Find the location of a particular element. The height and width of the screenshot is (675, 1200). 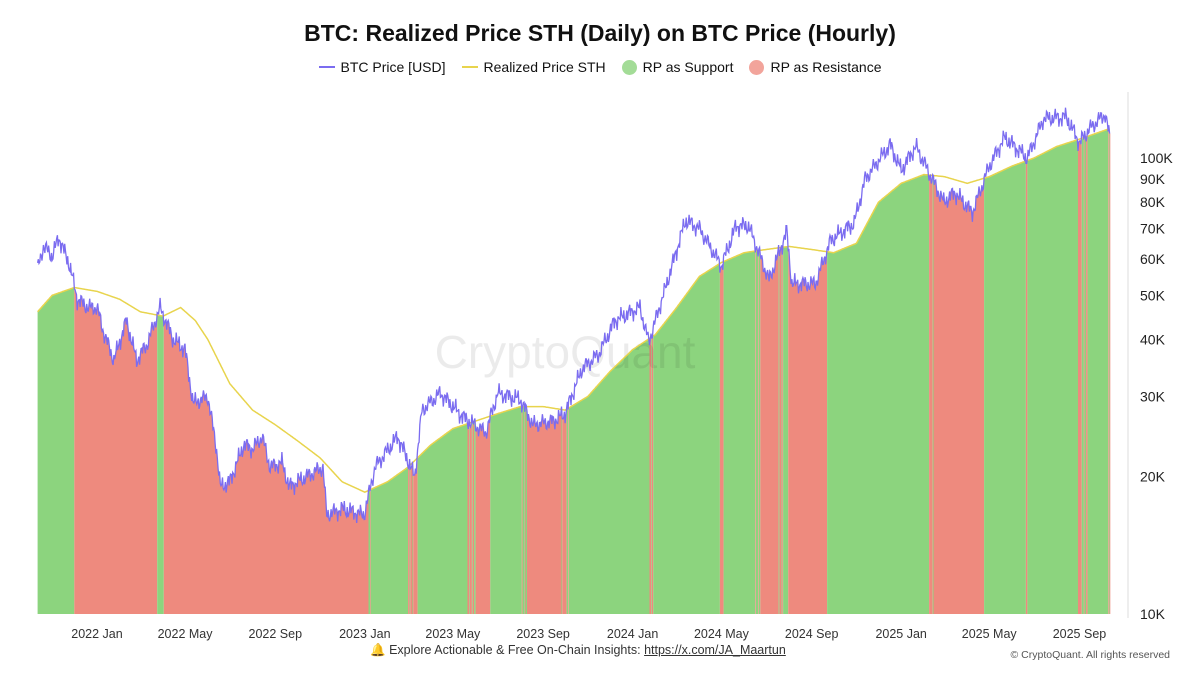

legend-item-realized-price: Realized Price STH is located at coordinates (533, 67).